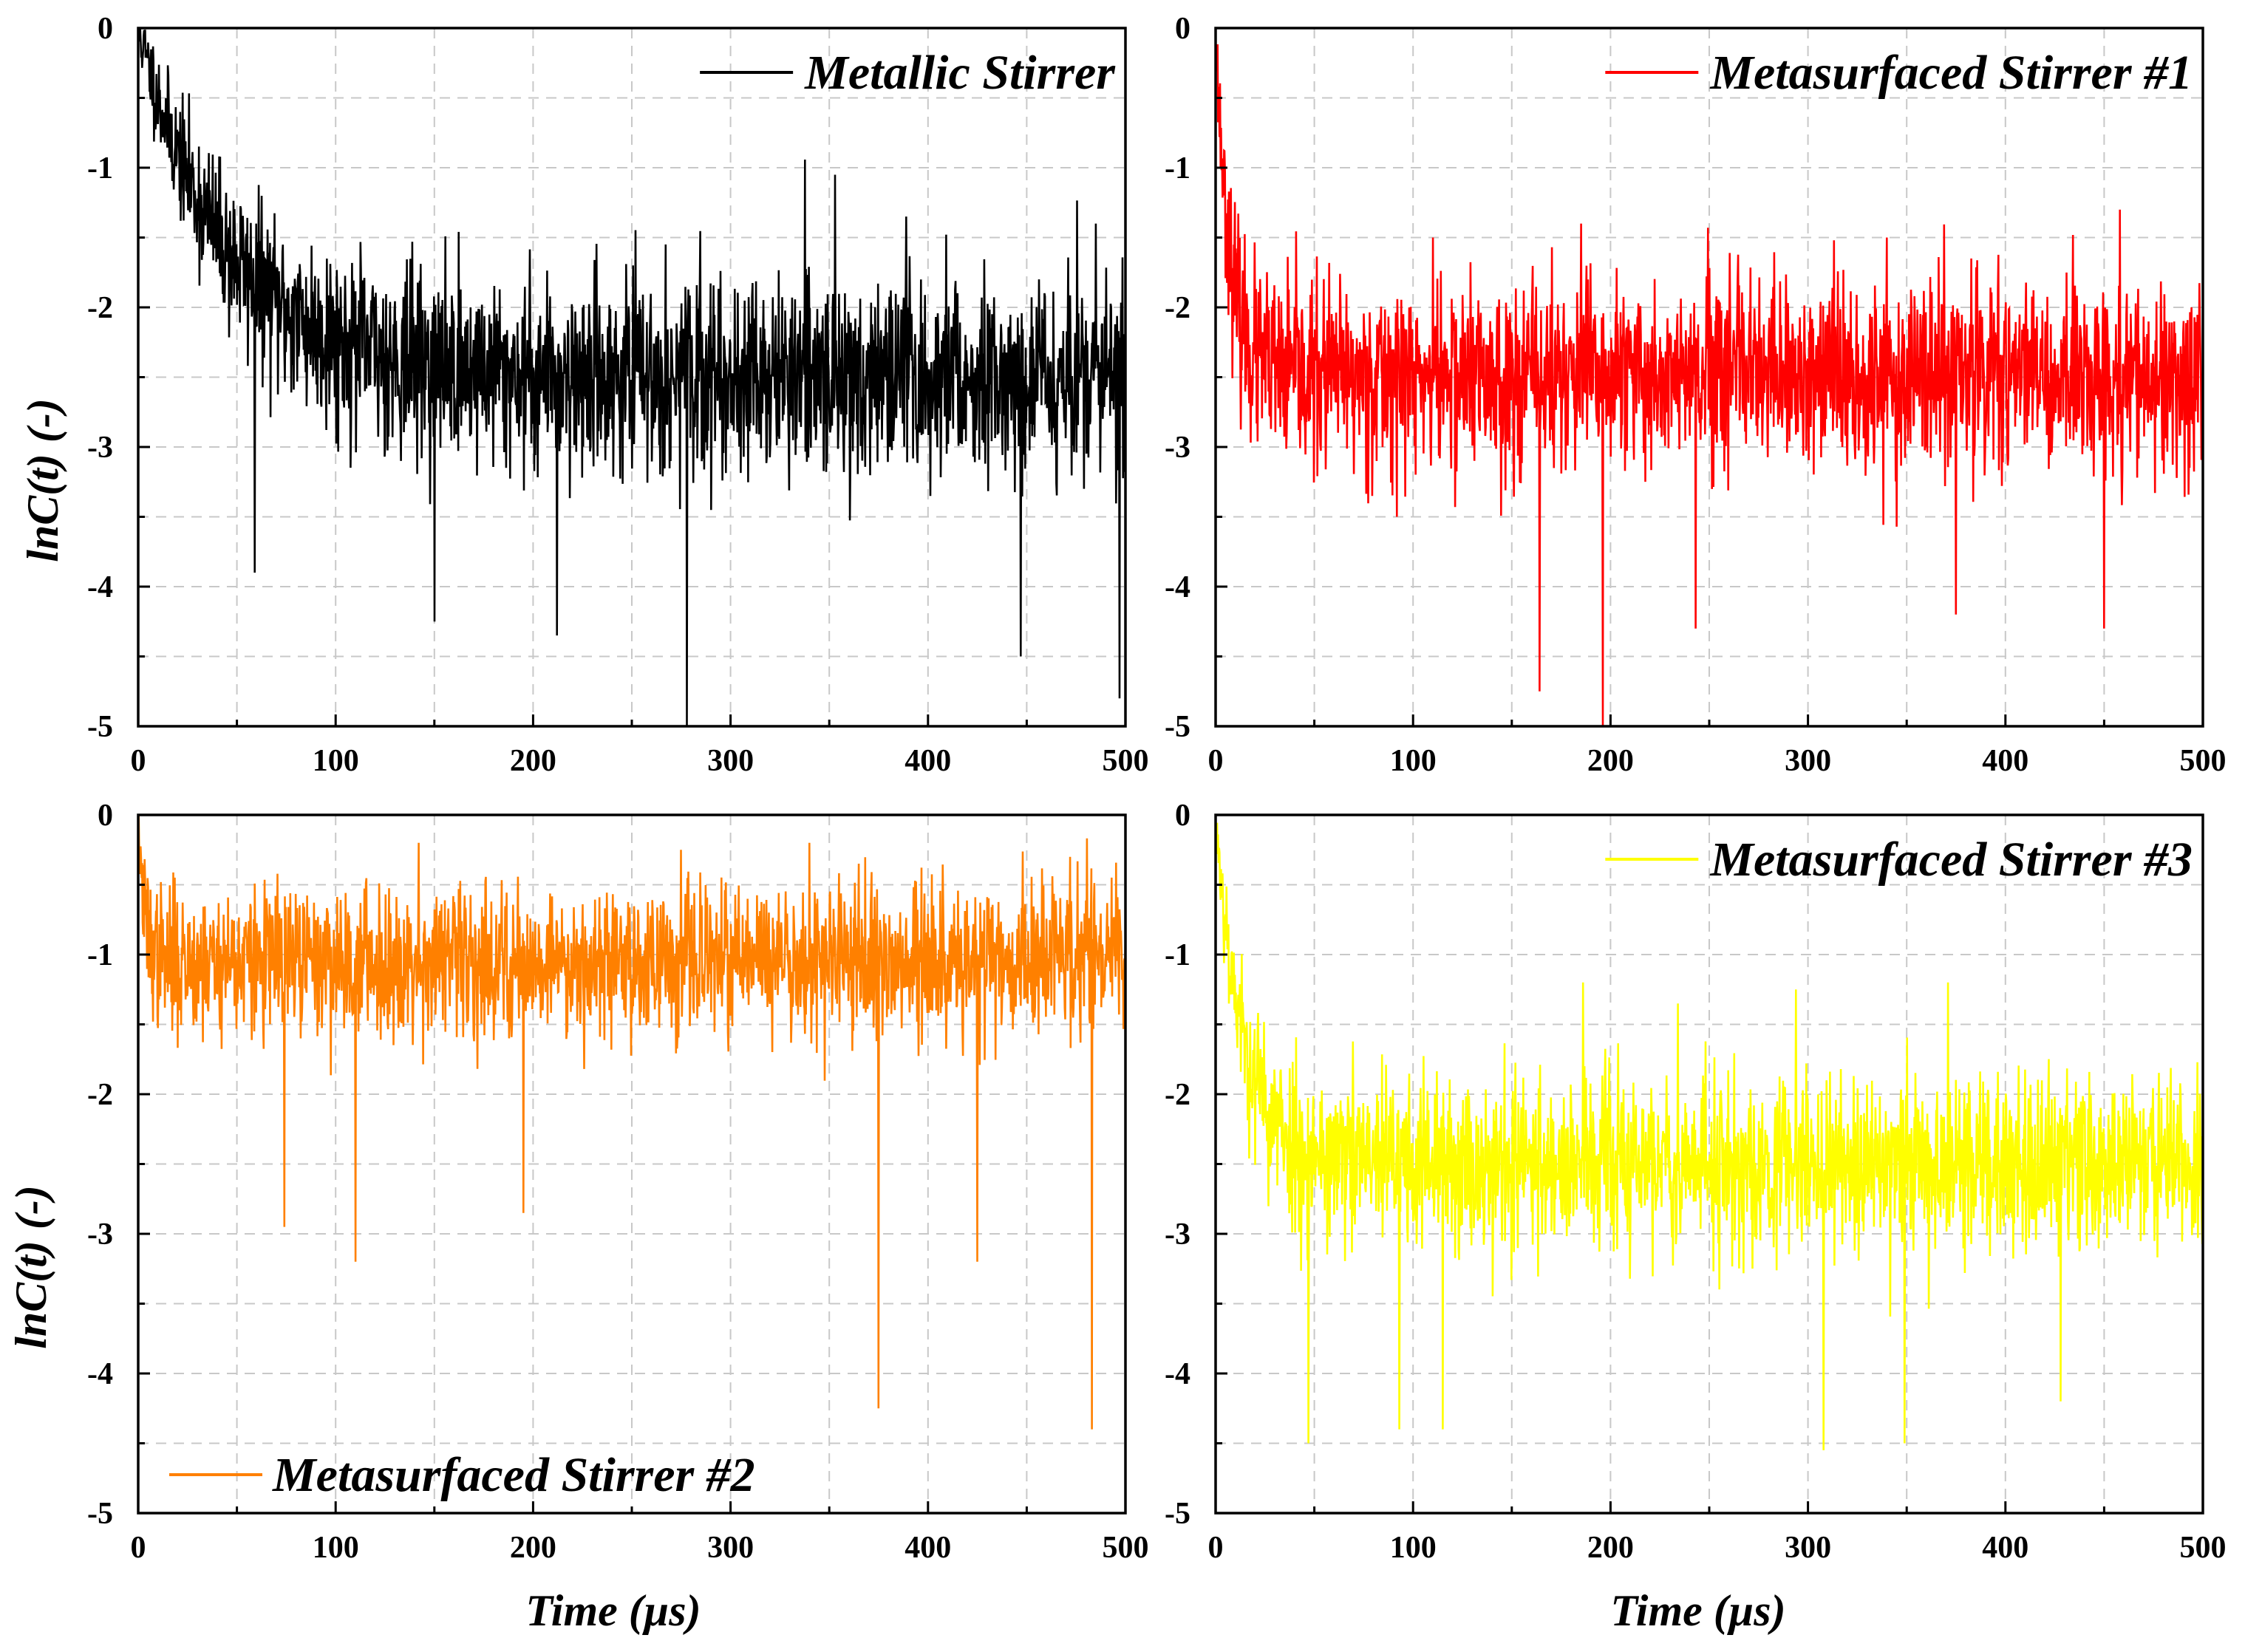 The image size is (2245, 1652). What do you see at coordinates (1177, 378) in the screenshot?
I see `panel-metasurfaced-1-y-tick-labels: 0 -1 -2 -3 -4 -5` at bounding box center [1177, 378].